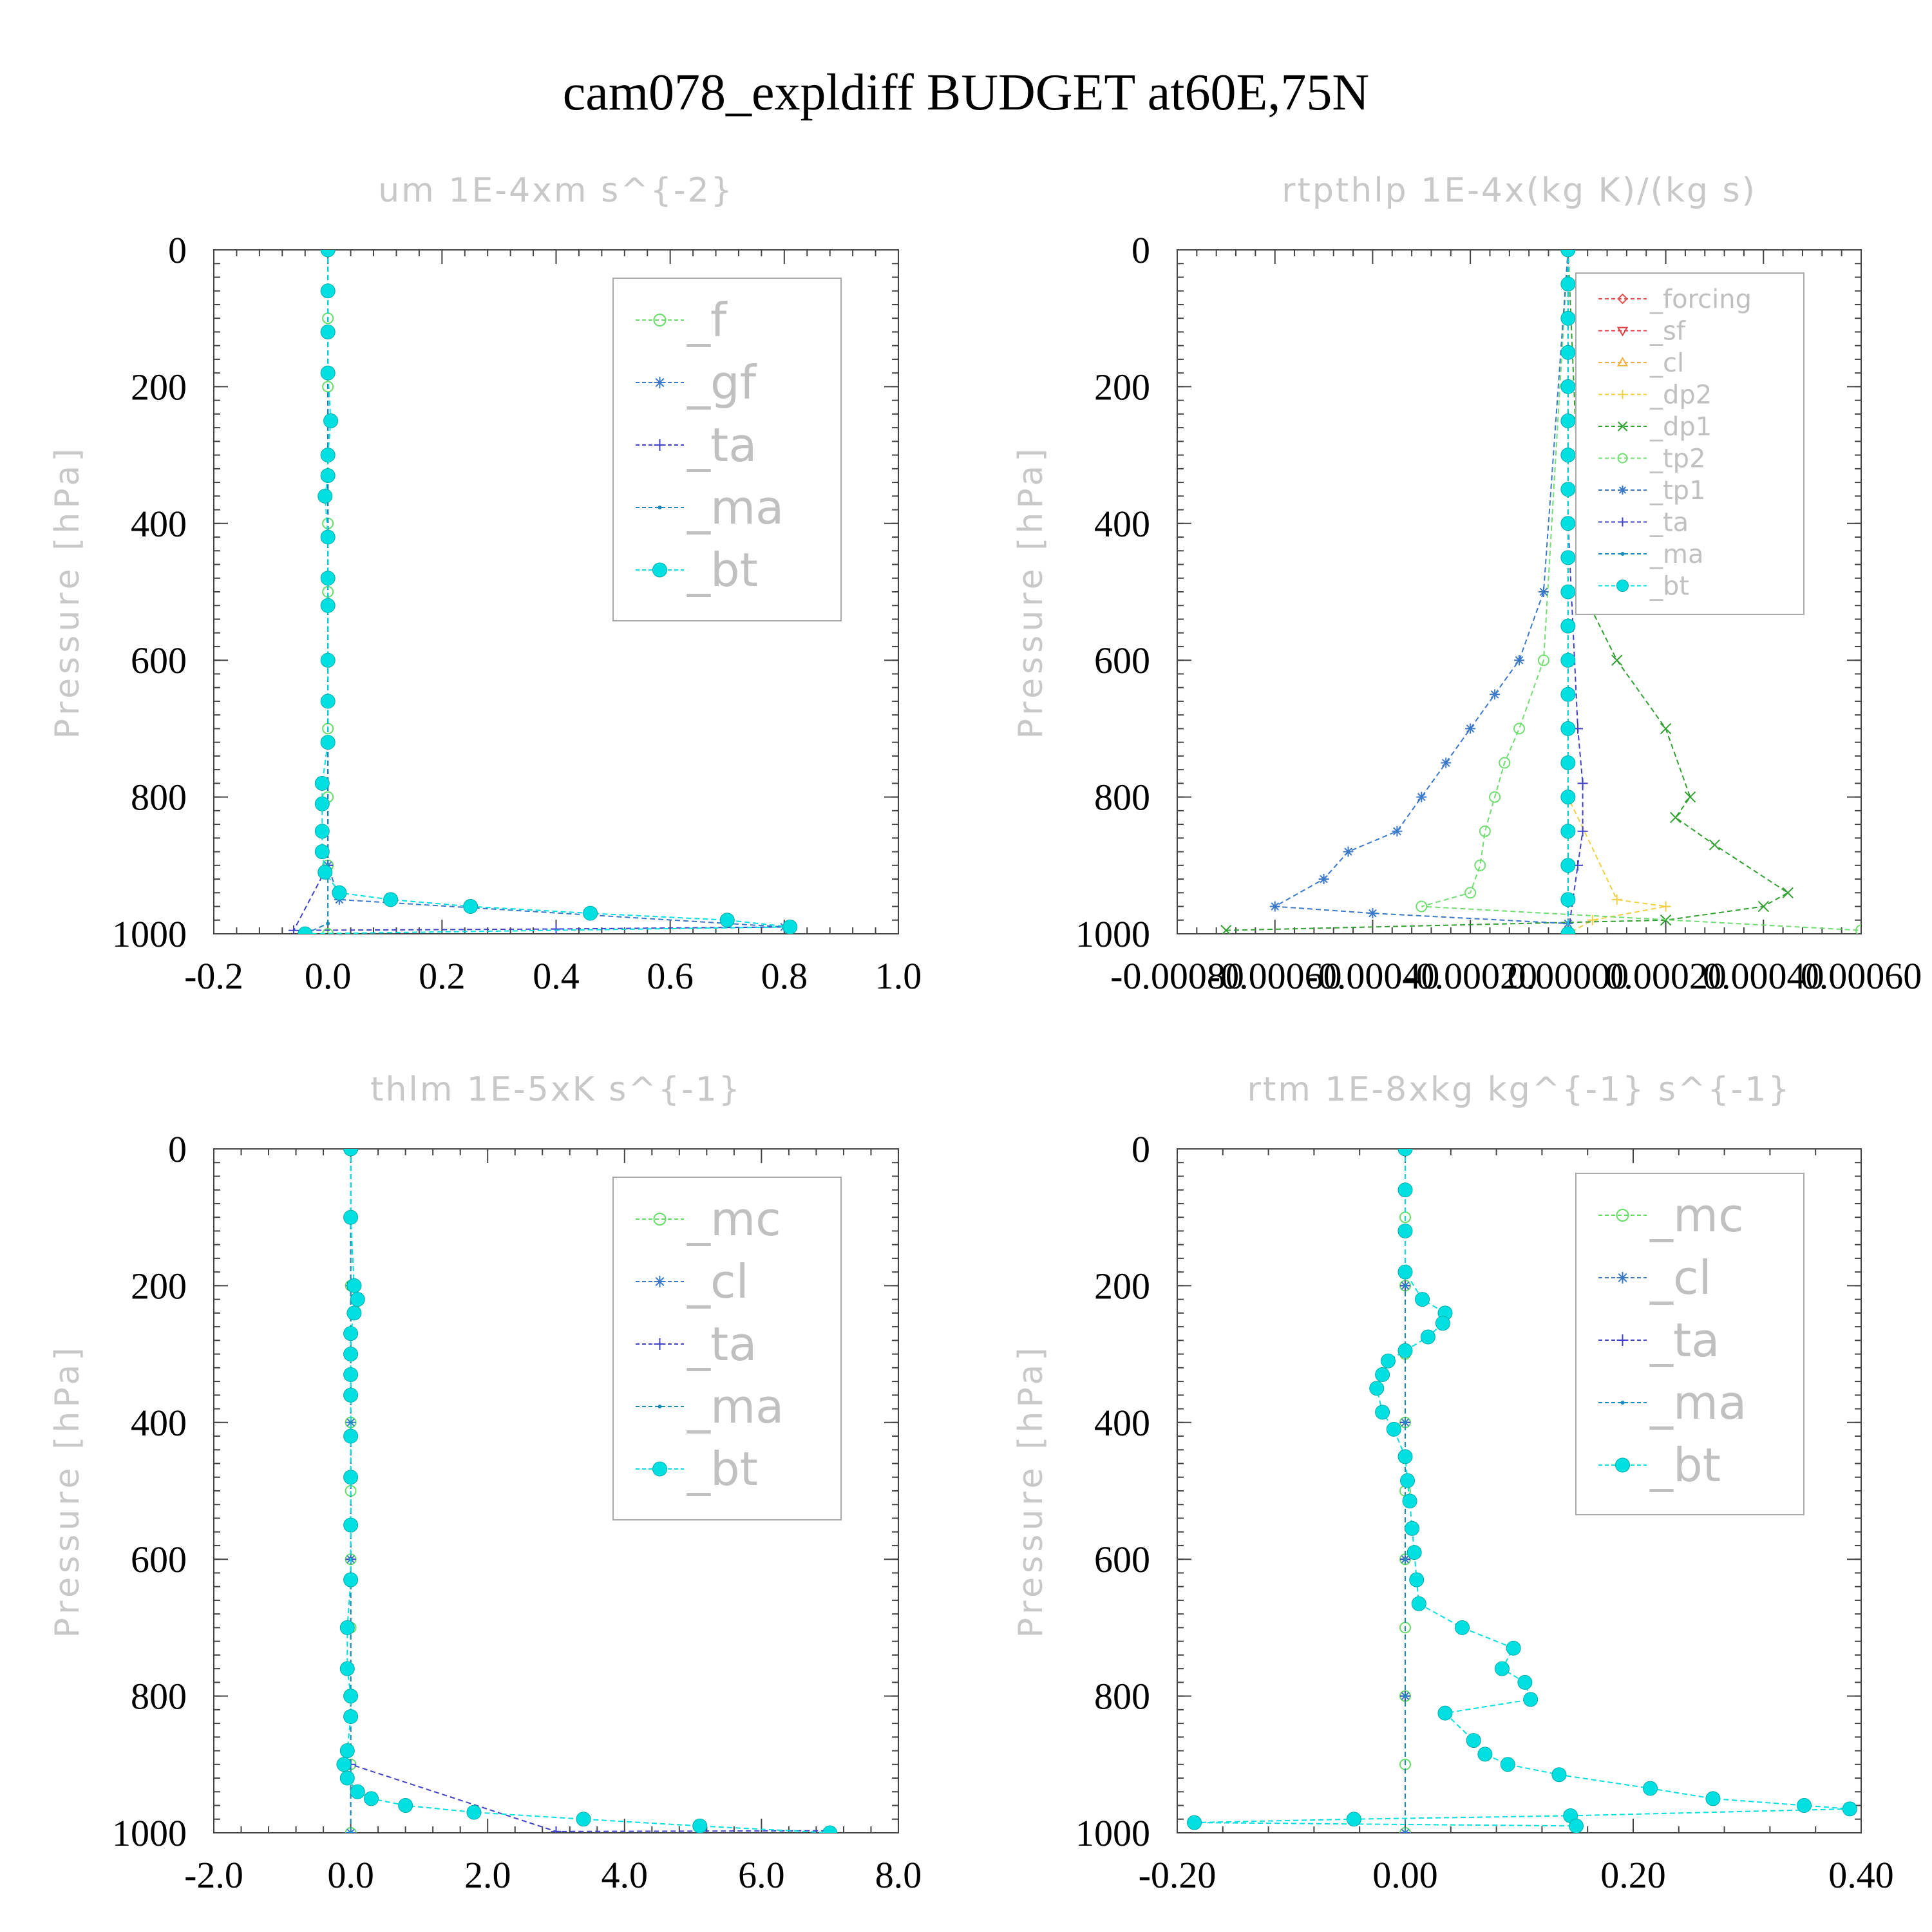 The image size is (1932, 1932). I want to click on series-cl, so click(351, 1491).